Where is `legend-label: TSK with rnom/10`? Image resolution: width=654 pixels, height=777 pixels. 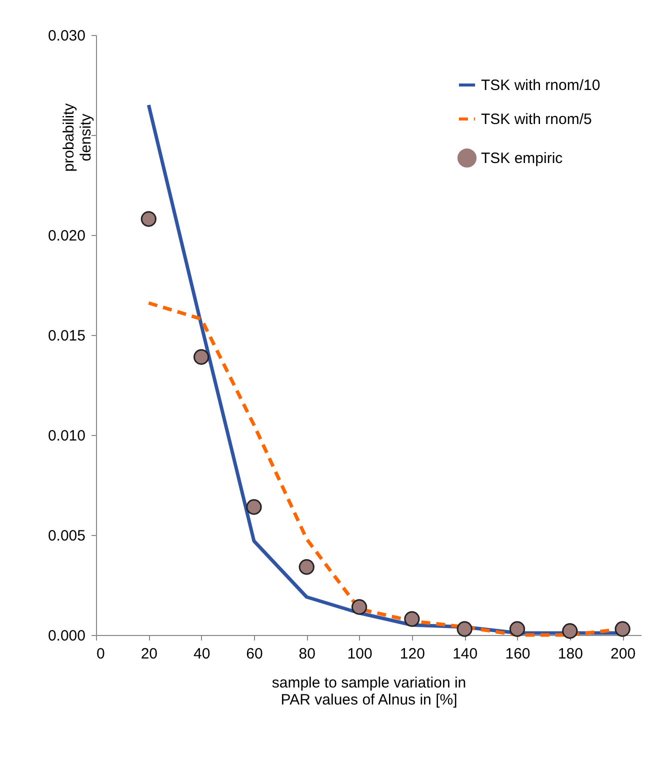 legend-label: TSK with rnom/10 is located at coordinates (540, 85).